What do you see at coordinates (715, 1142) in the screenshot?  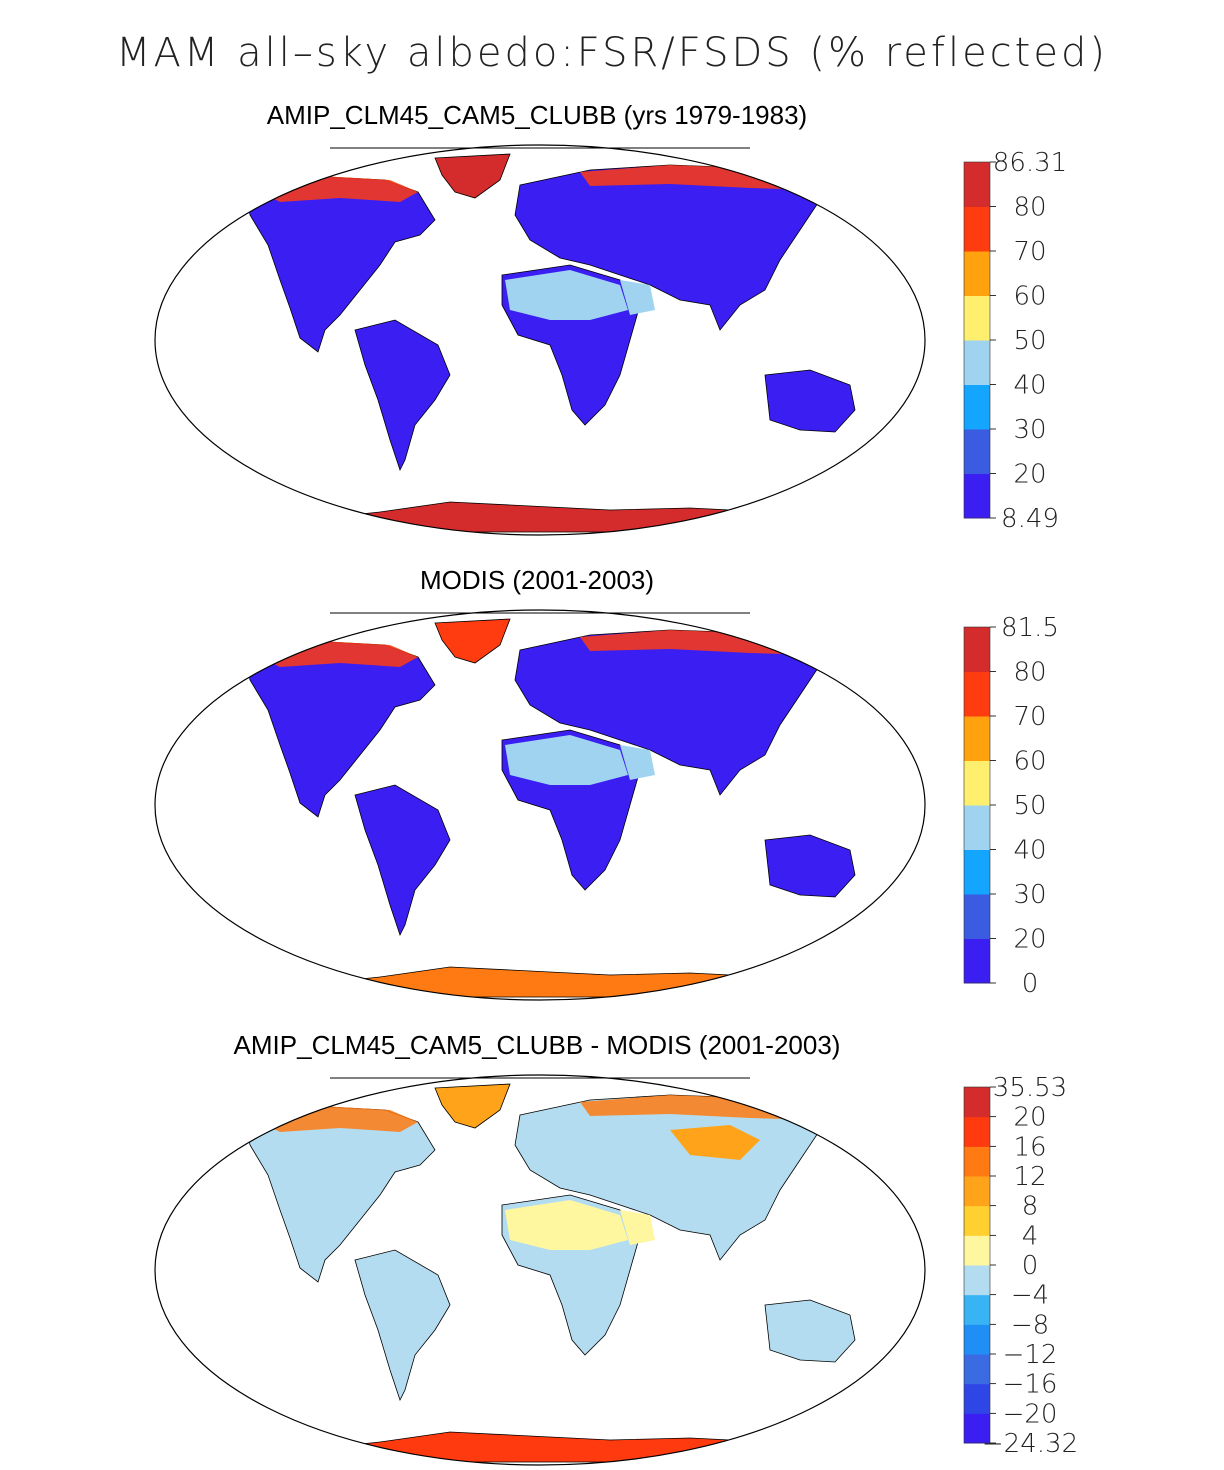 I see `anomaly-tibet` at bounding box center [715, 1142].